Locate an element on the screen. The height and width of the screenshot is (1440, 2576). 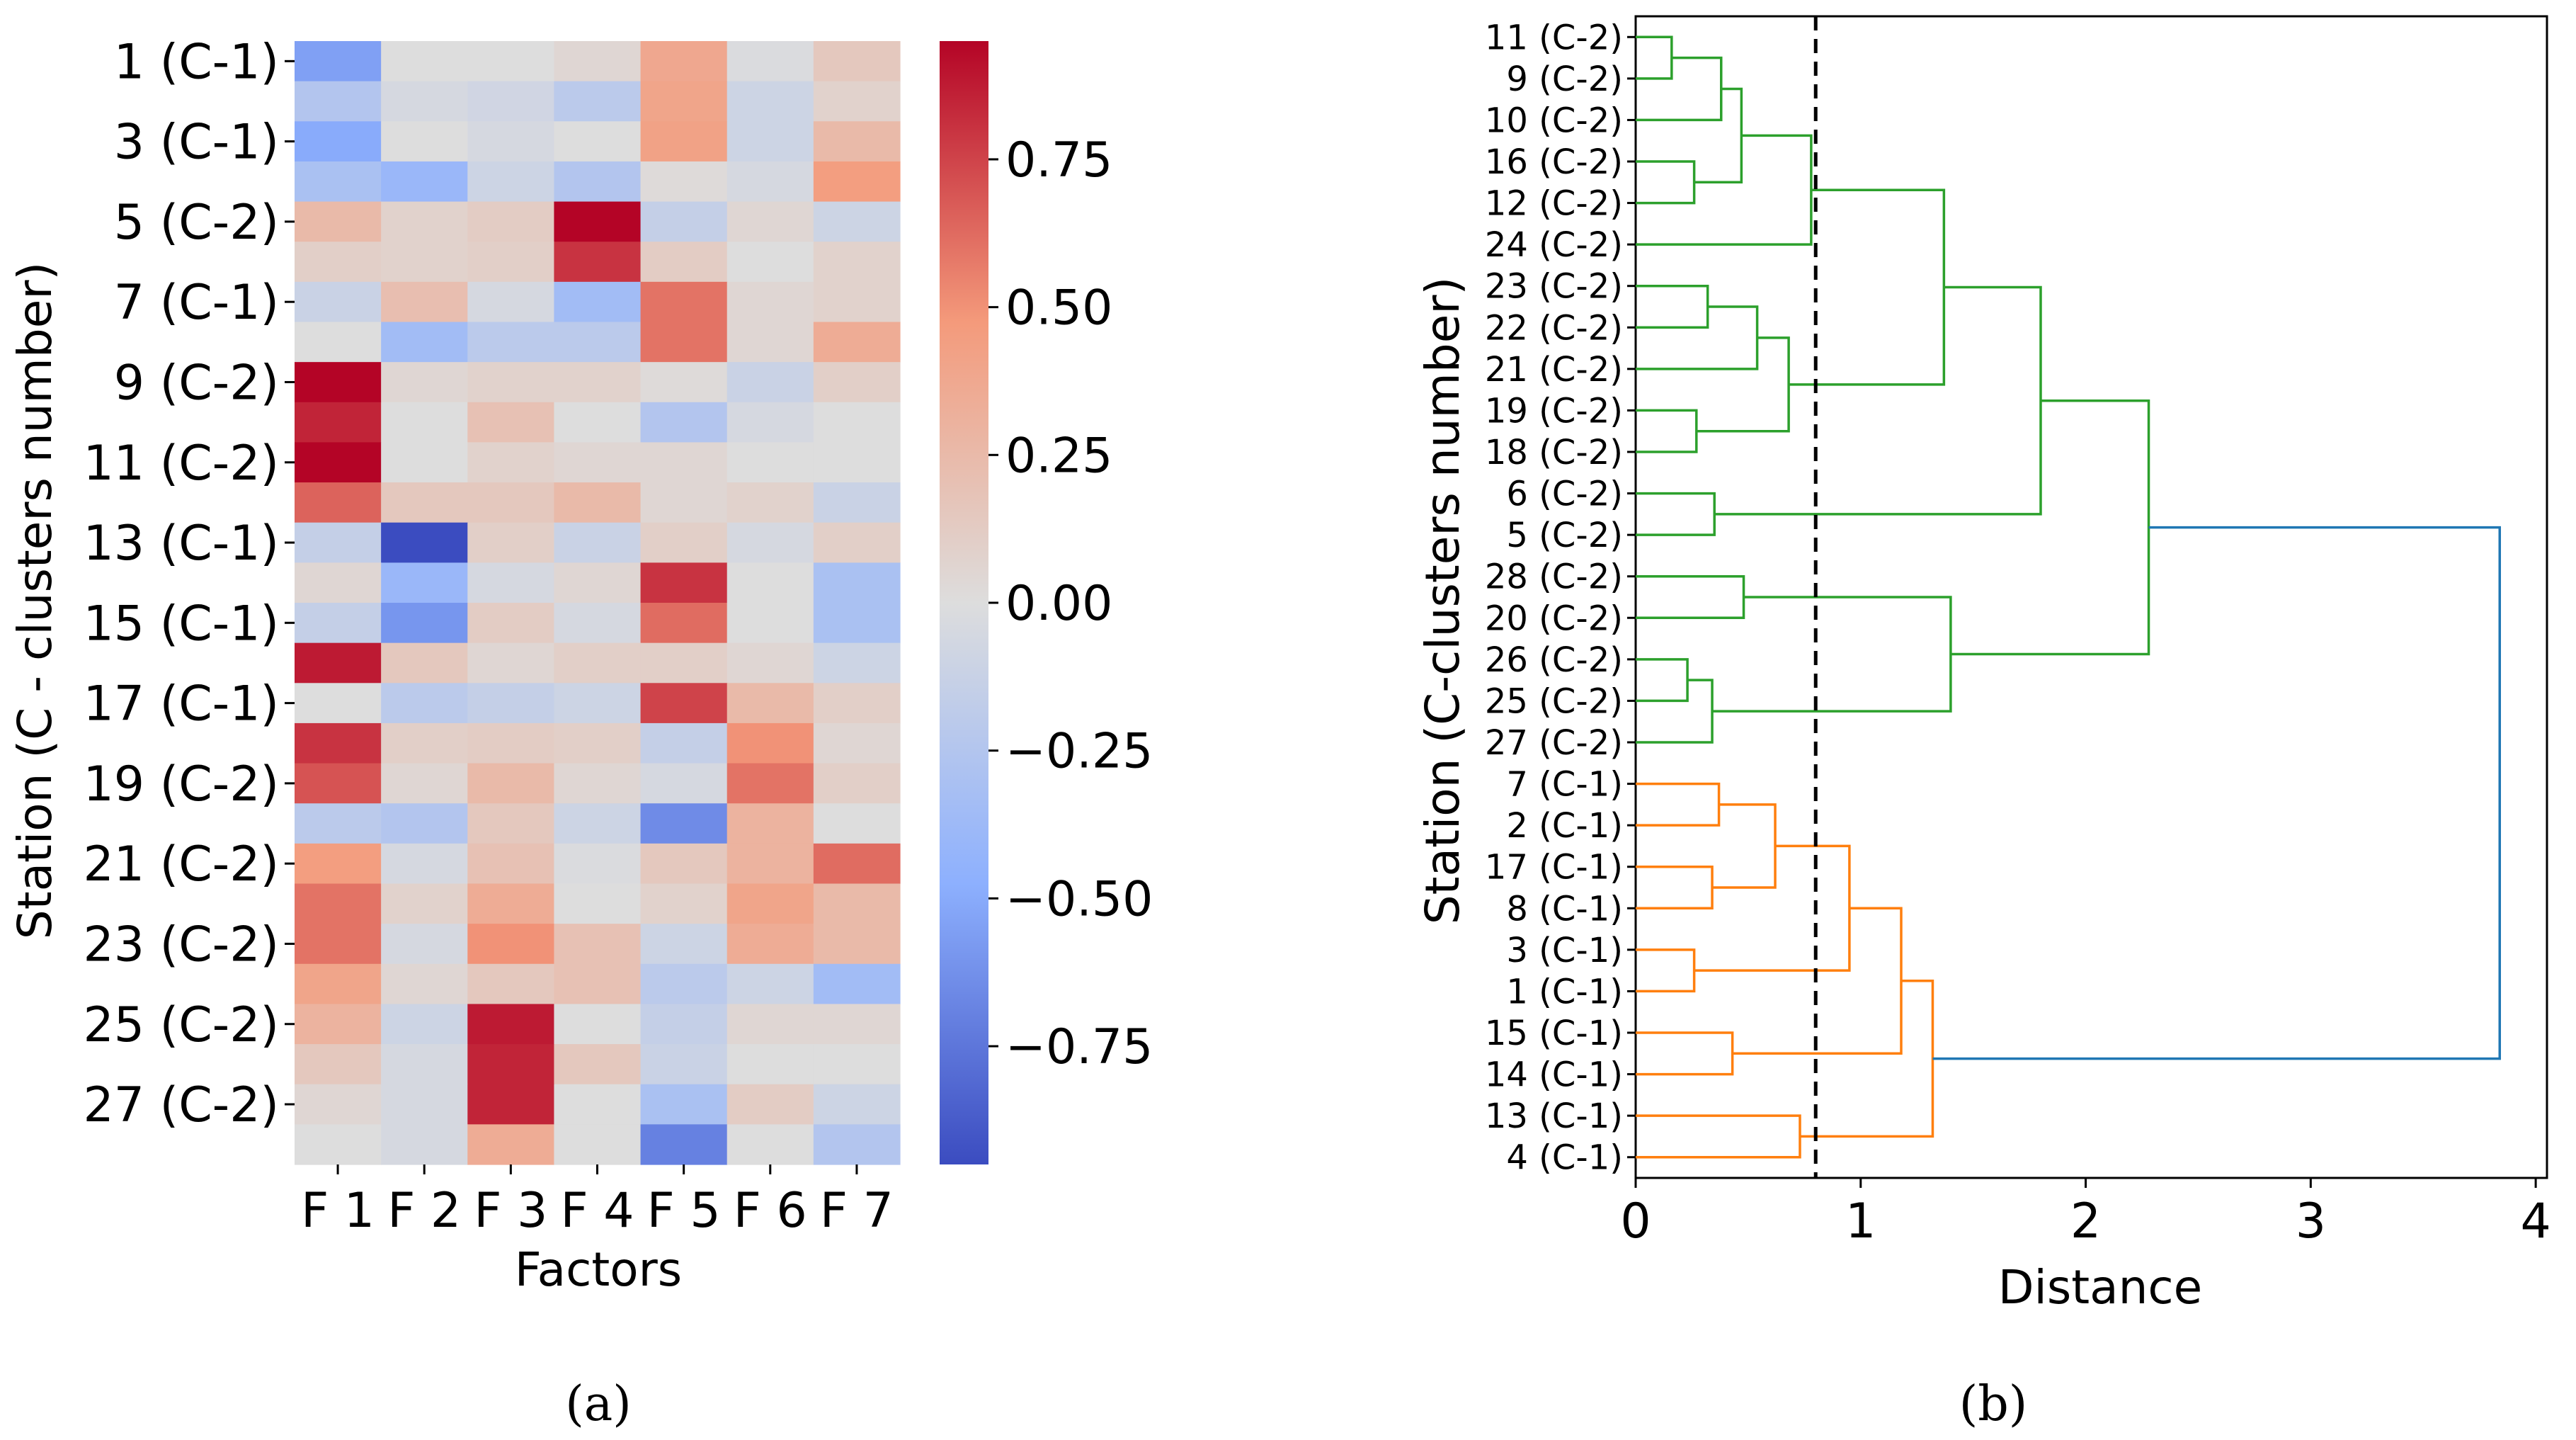
dendrogram-leaf-label: 17 (C-1) is located at coordinates (1554, 868).